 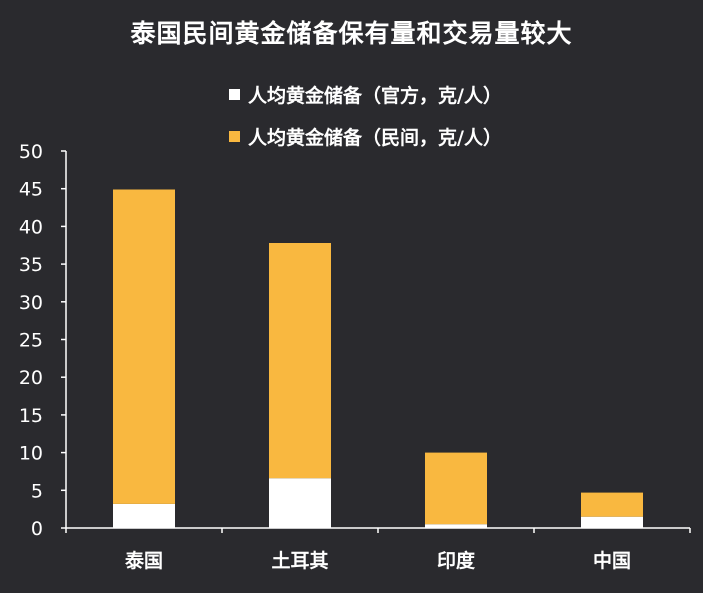 What do you see at coordinates (31, 227) in the screenshot?
I see `y-tick-label: 40` at bounding box center [31, 227].